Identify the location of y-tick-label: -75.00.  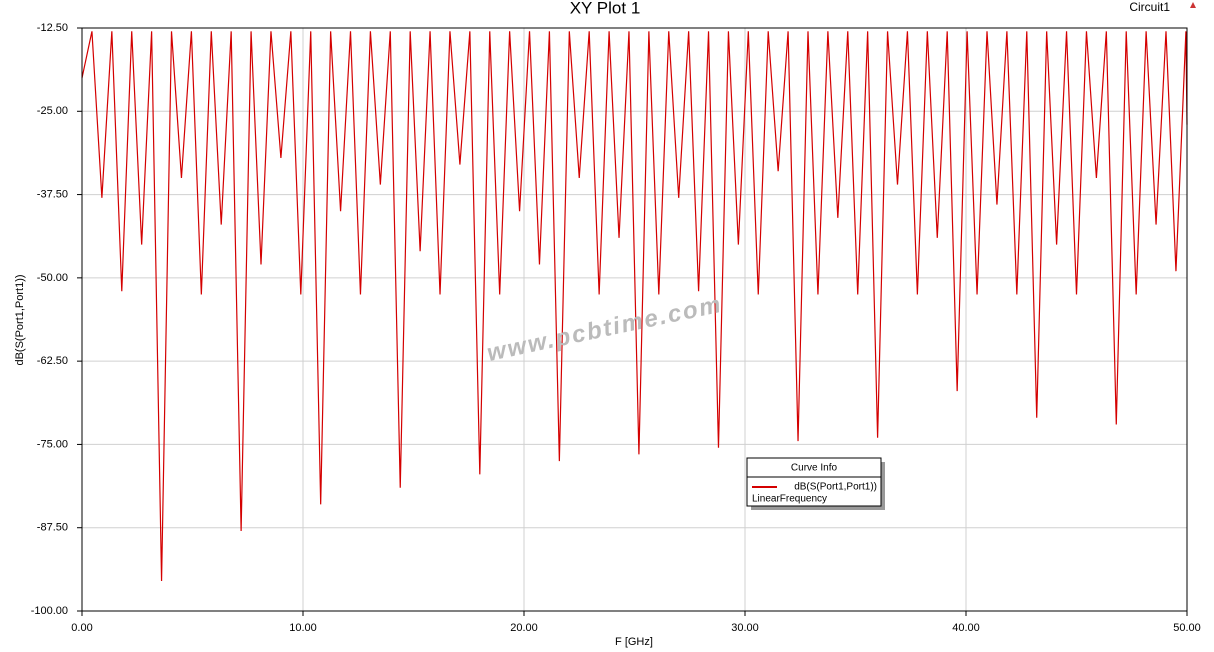
(52, 444).